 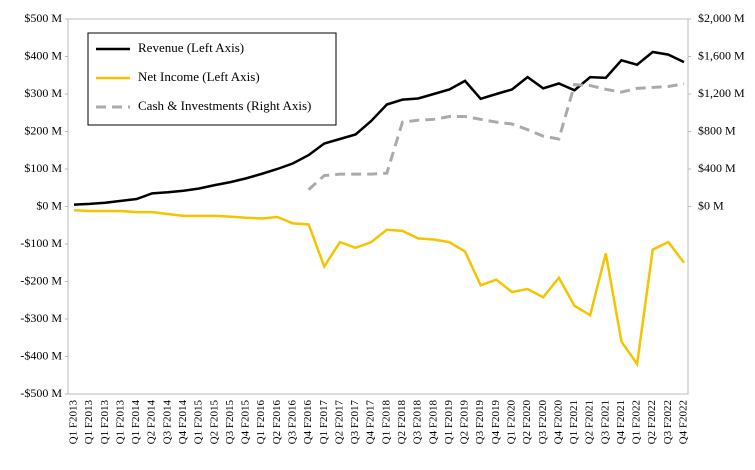 What do you see at coordinates (371, 422) in the screenshot?
I see `x-tick-label: Q4 F2017` at bounding box center [371, 422].